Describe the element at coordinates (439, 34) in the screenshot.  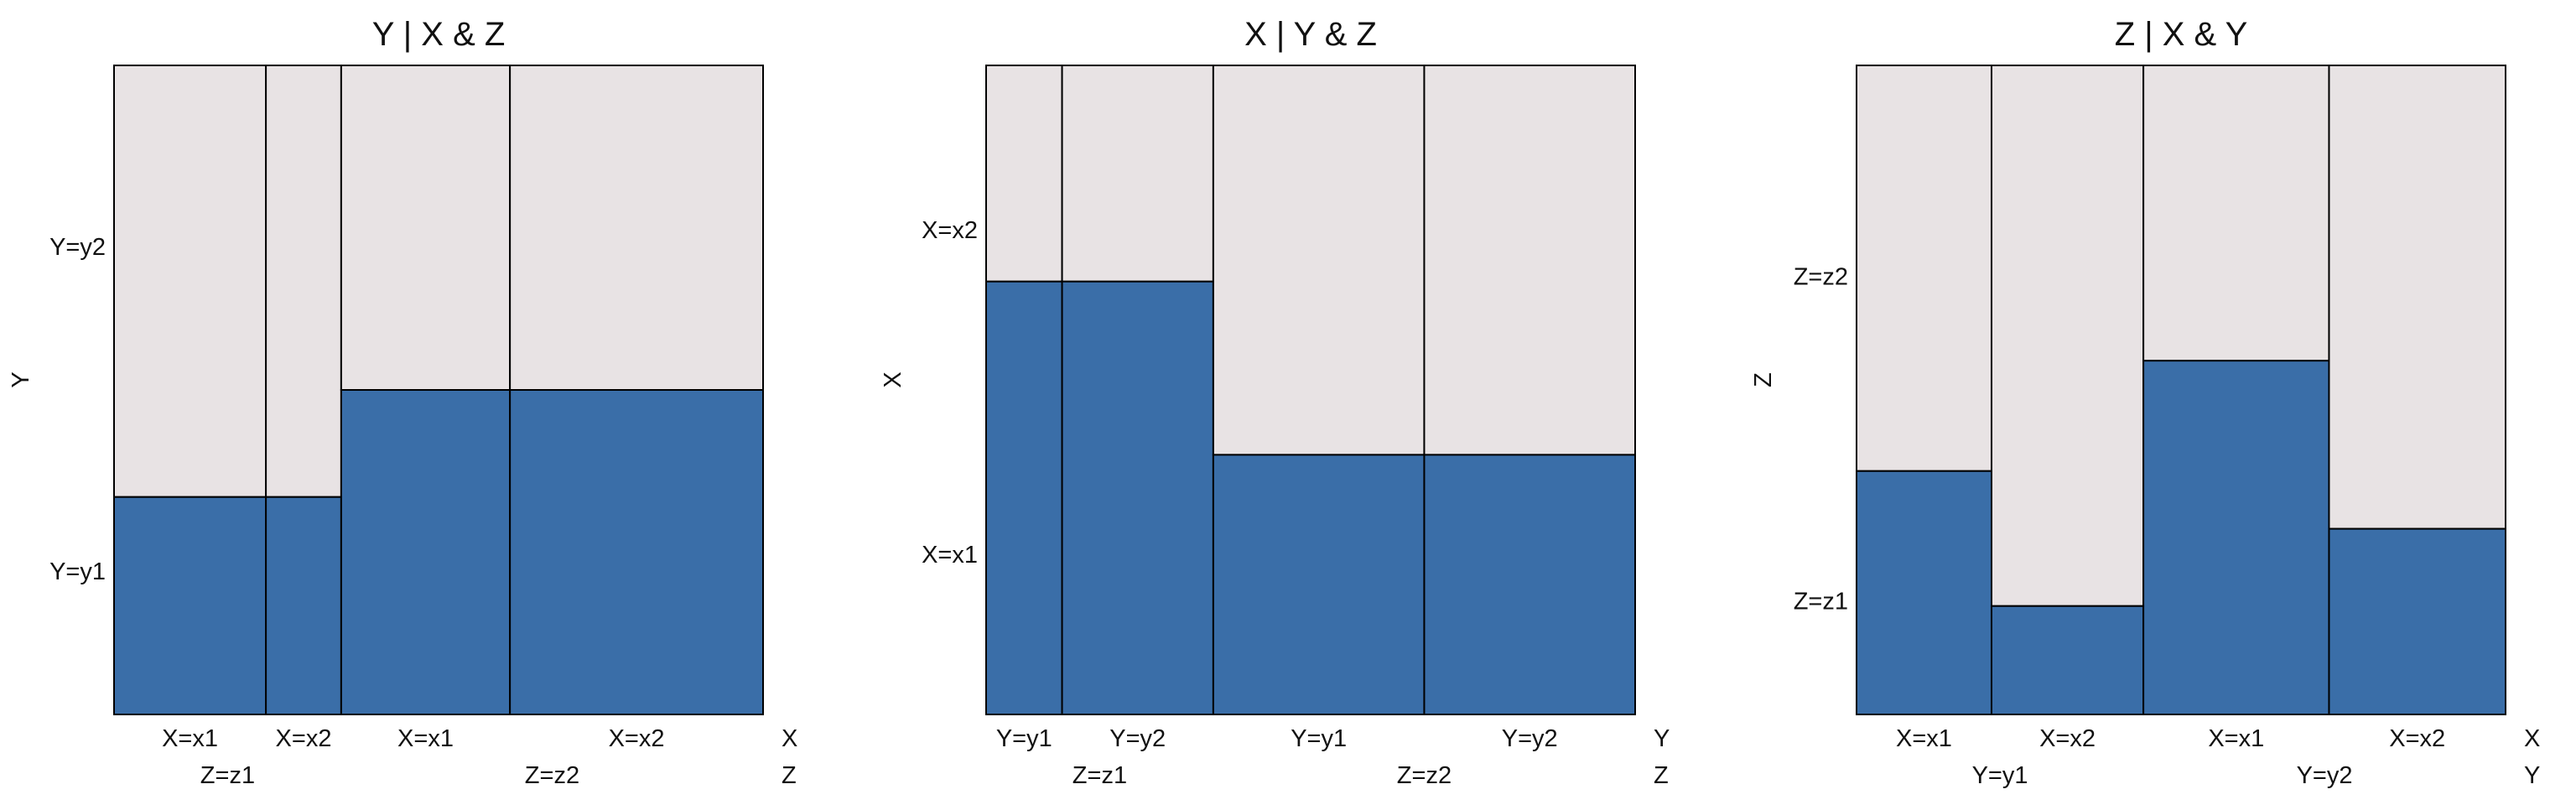
I see `chart-title: Y | X & Z` at that location.